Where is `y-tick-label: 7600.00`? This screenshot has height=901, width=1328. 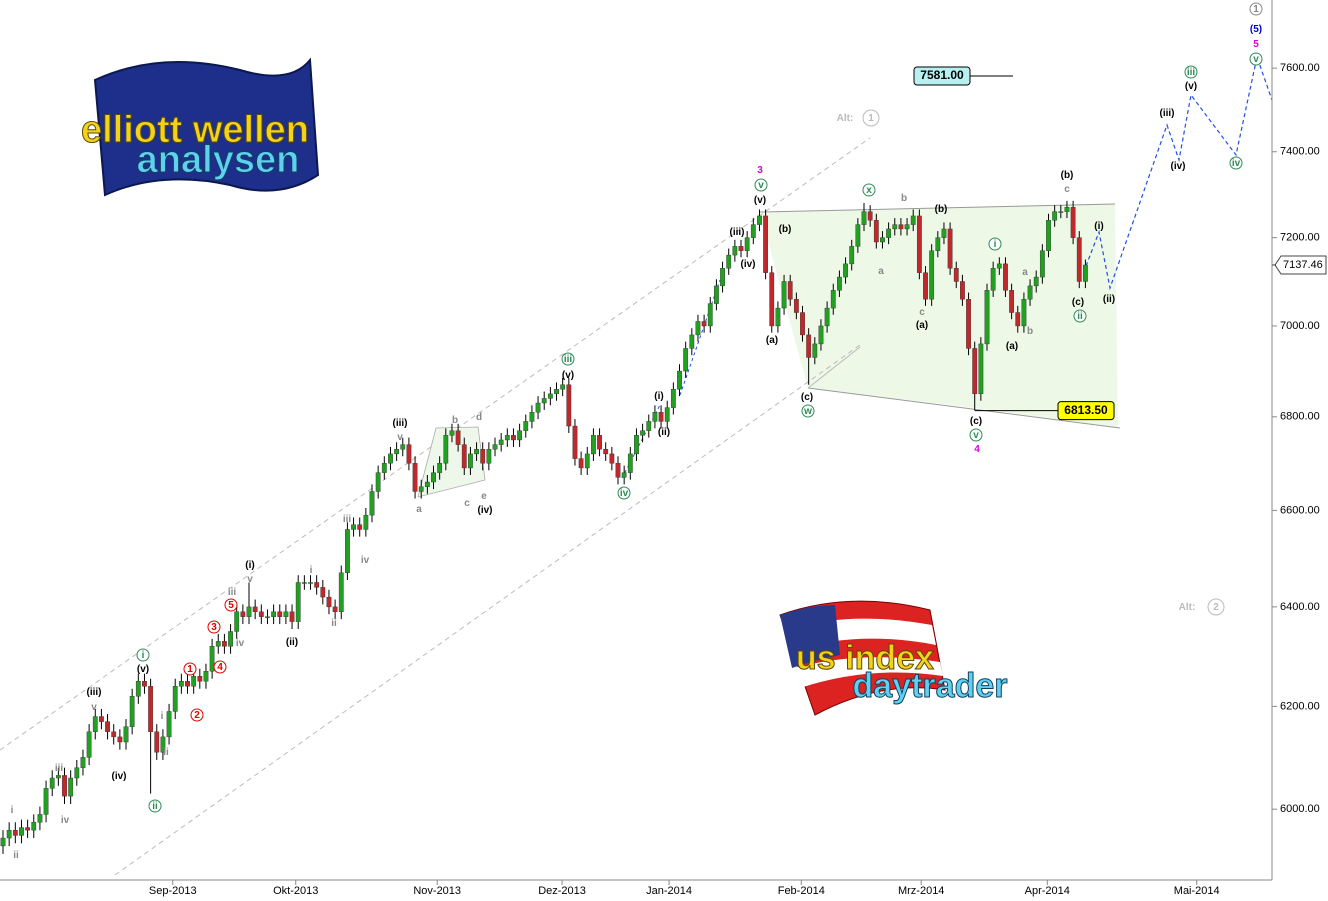 y-tick-label: 7600.00 is located at coordinates (1300, 68).